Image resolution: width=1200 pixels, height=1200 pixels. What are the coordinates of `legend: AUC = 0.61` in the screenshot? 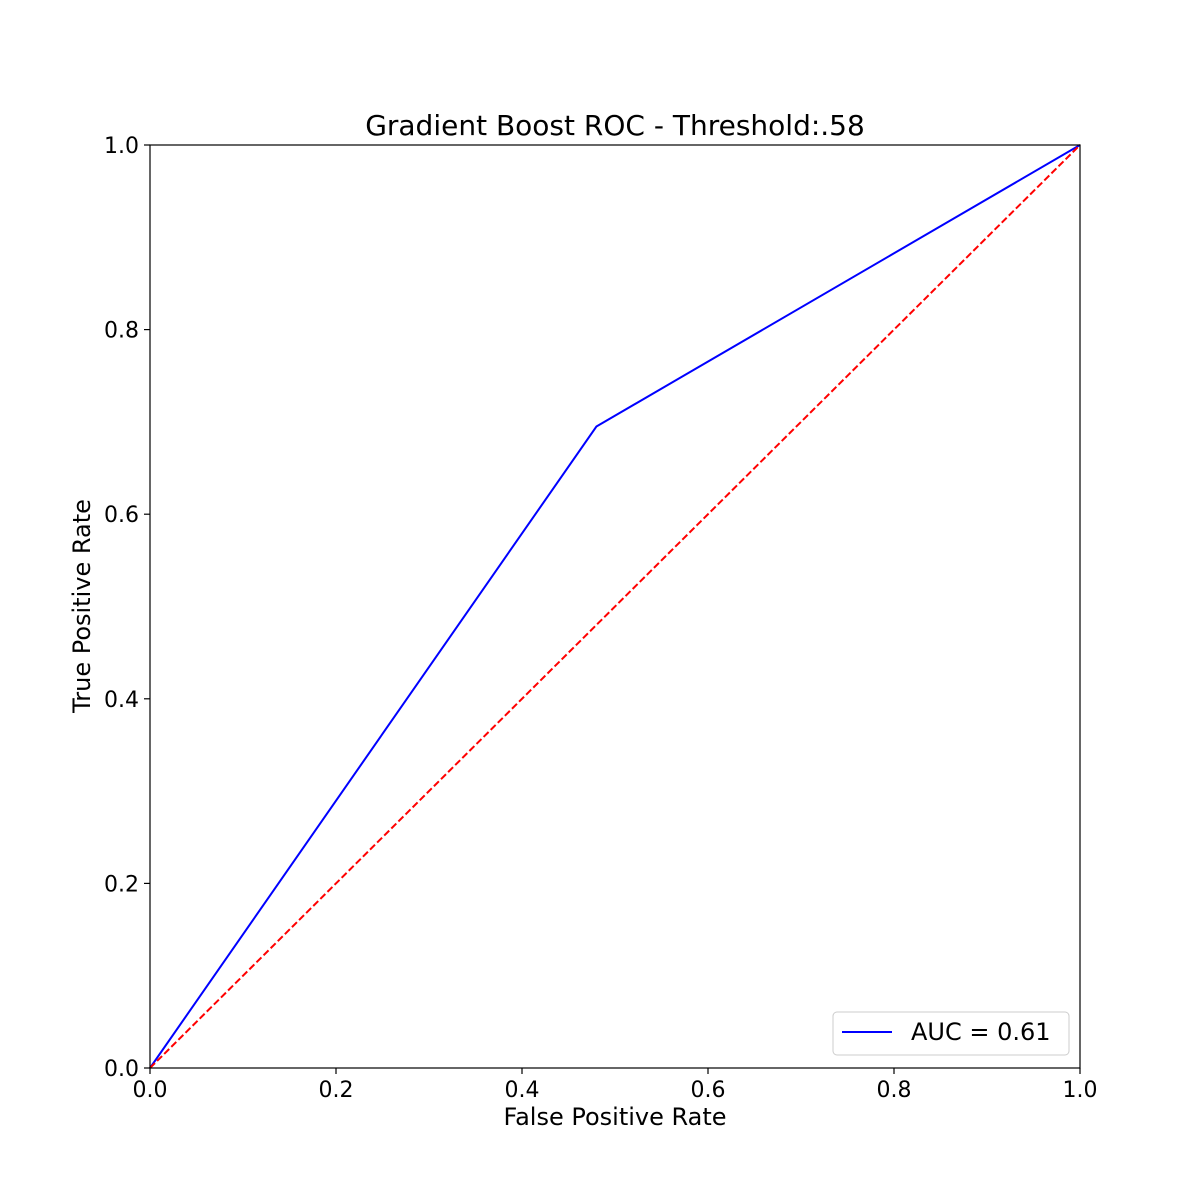 It's located at (951, 1033).